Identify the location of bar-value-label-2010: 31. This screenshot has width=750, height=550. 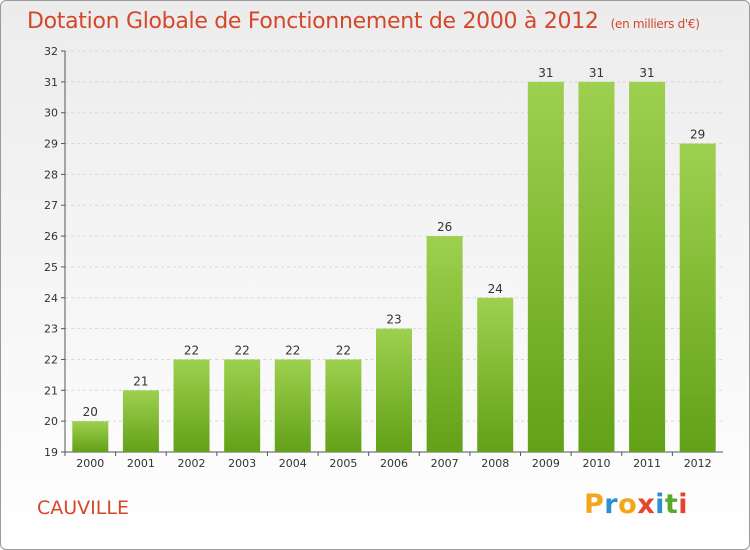
(596, 73).